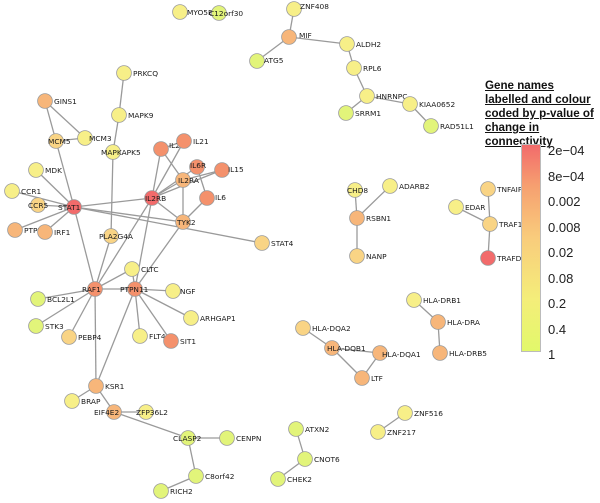 The height and width of the screenshot is (503, 600). I want to click on gene-node-hla-drb5: HLA-DRB5, so click(460, 353).